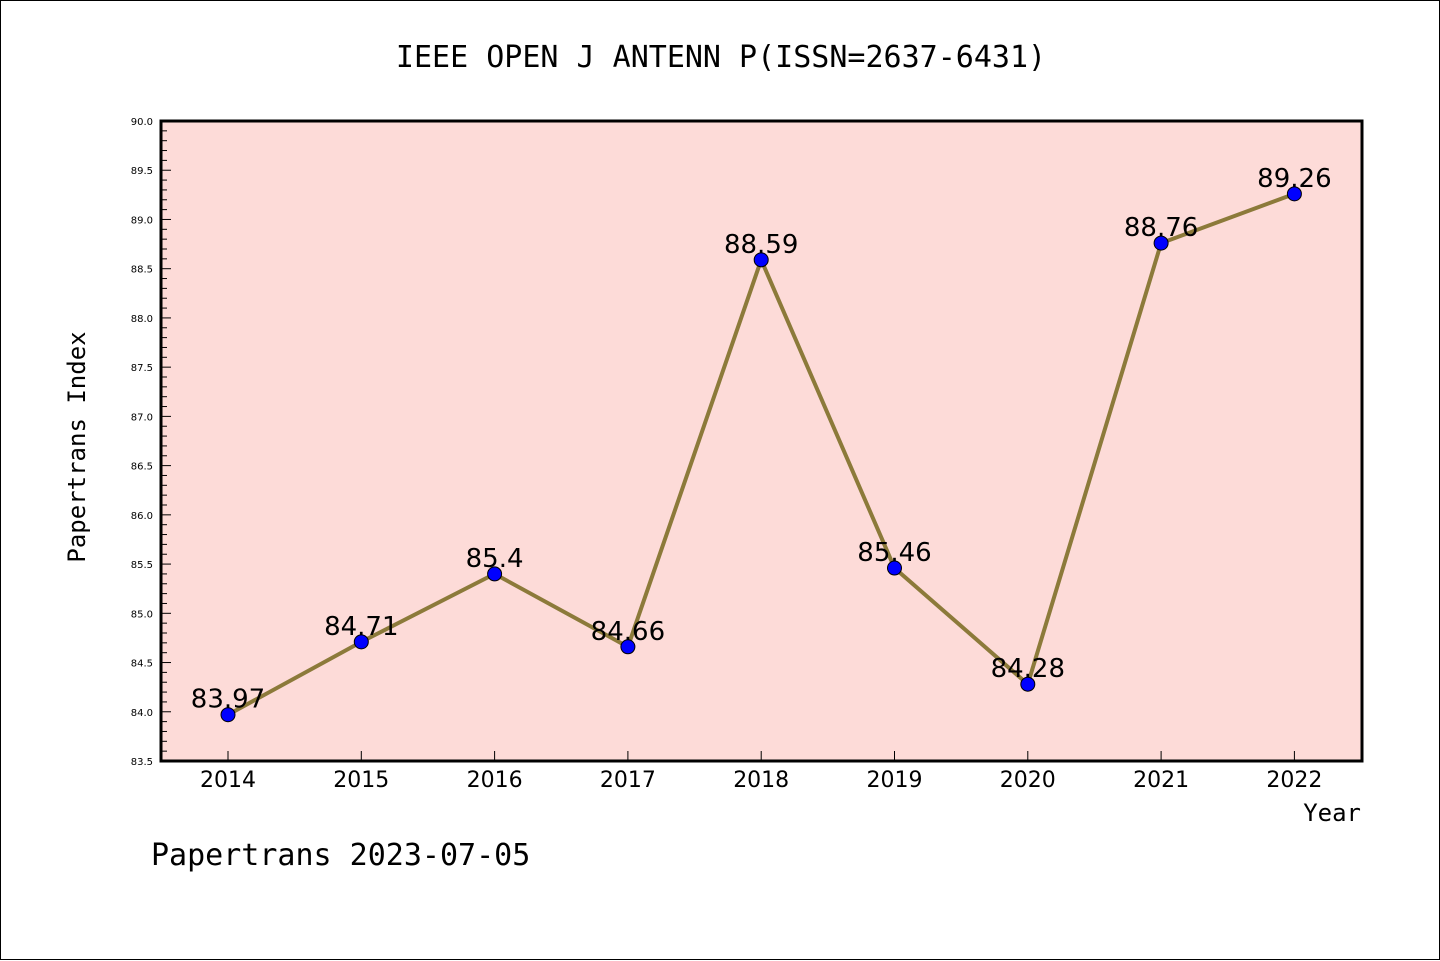 The image size is (1440, 961). I want to click on x-tick-label: 2014, so click(228, 780).